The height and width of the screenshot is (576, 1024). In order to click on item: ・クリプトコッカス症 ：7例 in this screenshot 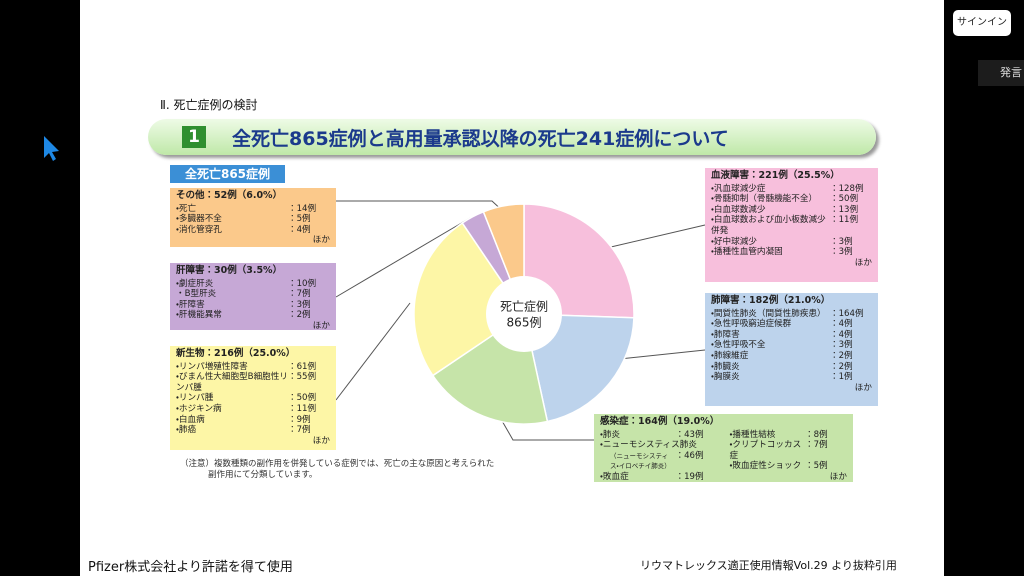, I will do `click(789, 450)`.